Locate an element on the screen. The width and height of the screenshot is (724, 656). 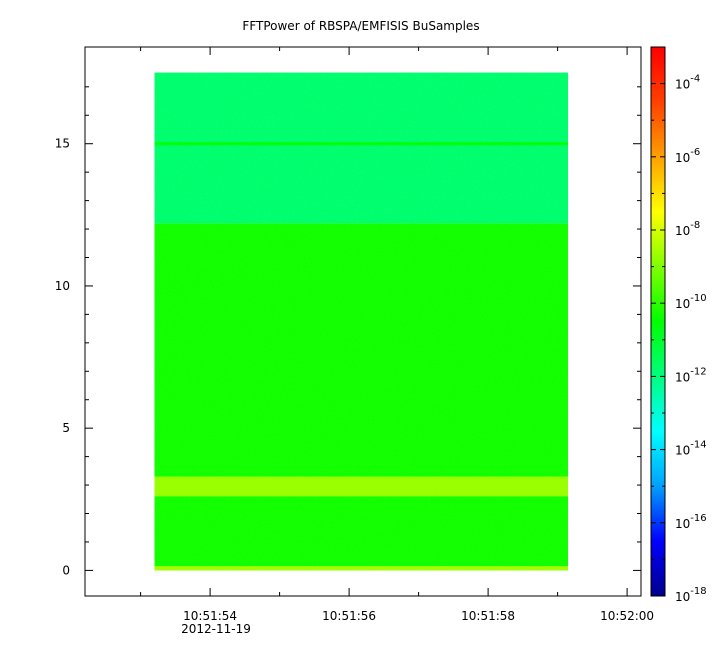
colorbar-tick-label: 10⁻⁴ is located at coordinates (687, 83).